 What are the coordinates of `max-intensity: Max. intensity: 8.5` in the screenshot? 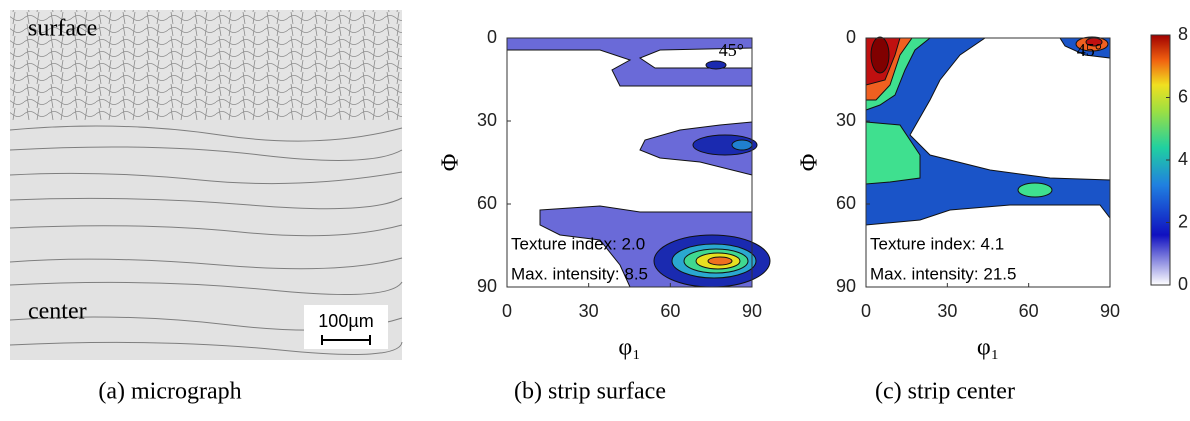 It's located at (579, 273).